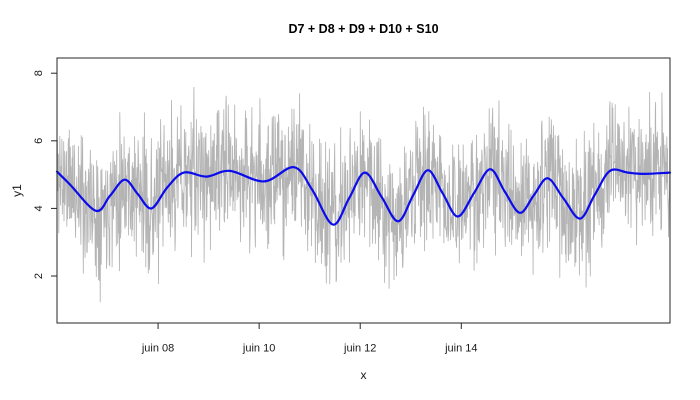 The image size is (700, 400). What do you see at coordinates (39, 73) in the screenshot?
I see `y-tick-label: 8` at bounding box center [39, 73].